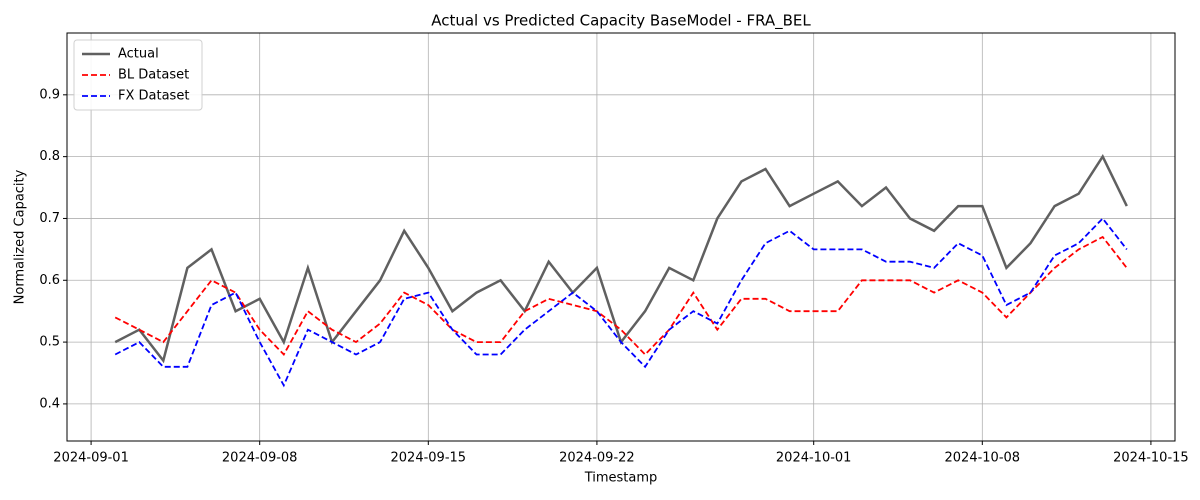 This screenshot has width=1200, height=500. Describe the element at coordinates (153, 75) in the screenshot. I see `legend-label: BL Dataset` at that location.